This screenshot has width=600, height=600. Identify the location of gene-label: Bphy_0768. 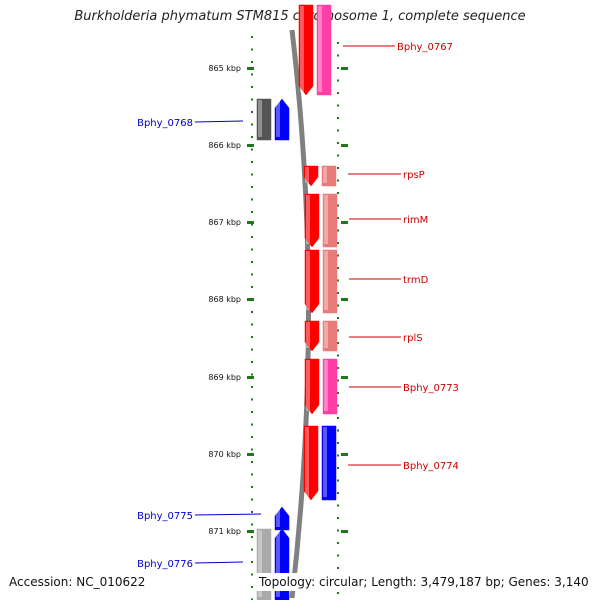
(165, 123).